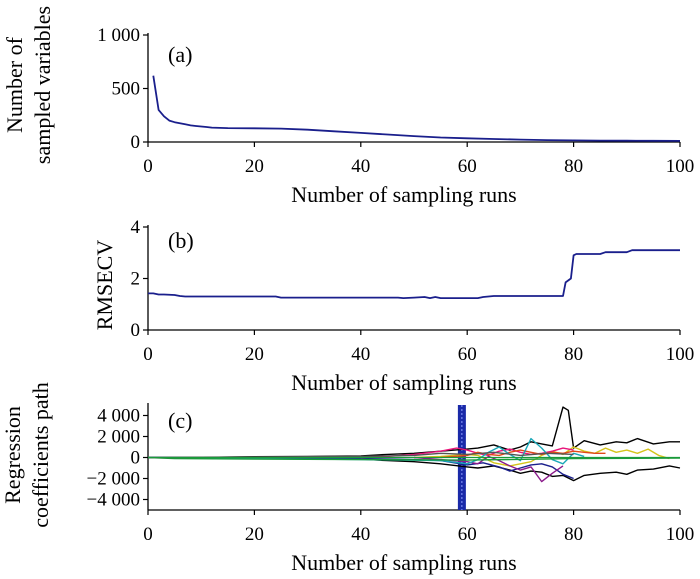 This screenshot has height=579, width=700. What do you see at coordinates (40, 455) in the screenshot?
I see `y-axis-label: coefficients path` at bounding box center [40, 455].